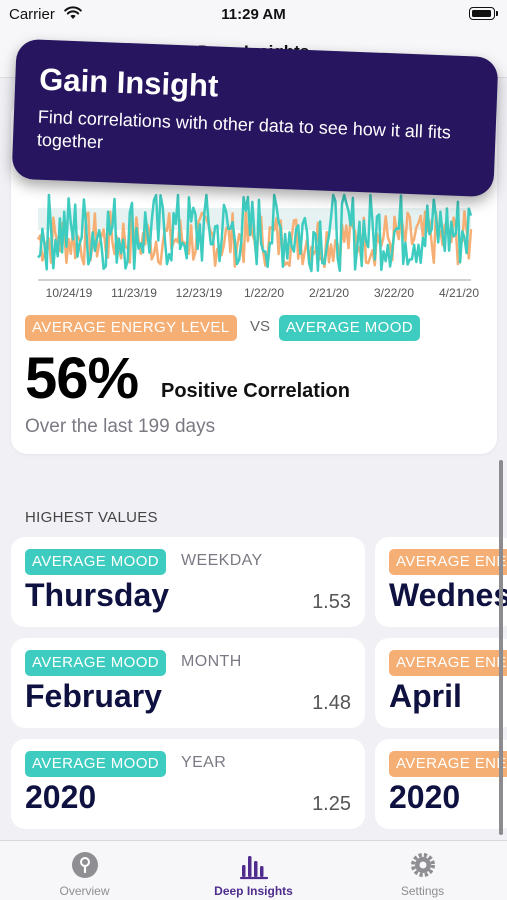  I want to click on battery-icon, so click(483, 13).